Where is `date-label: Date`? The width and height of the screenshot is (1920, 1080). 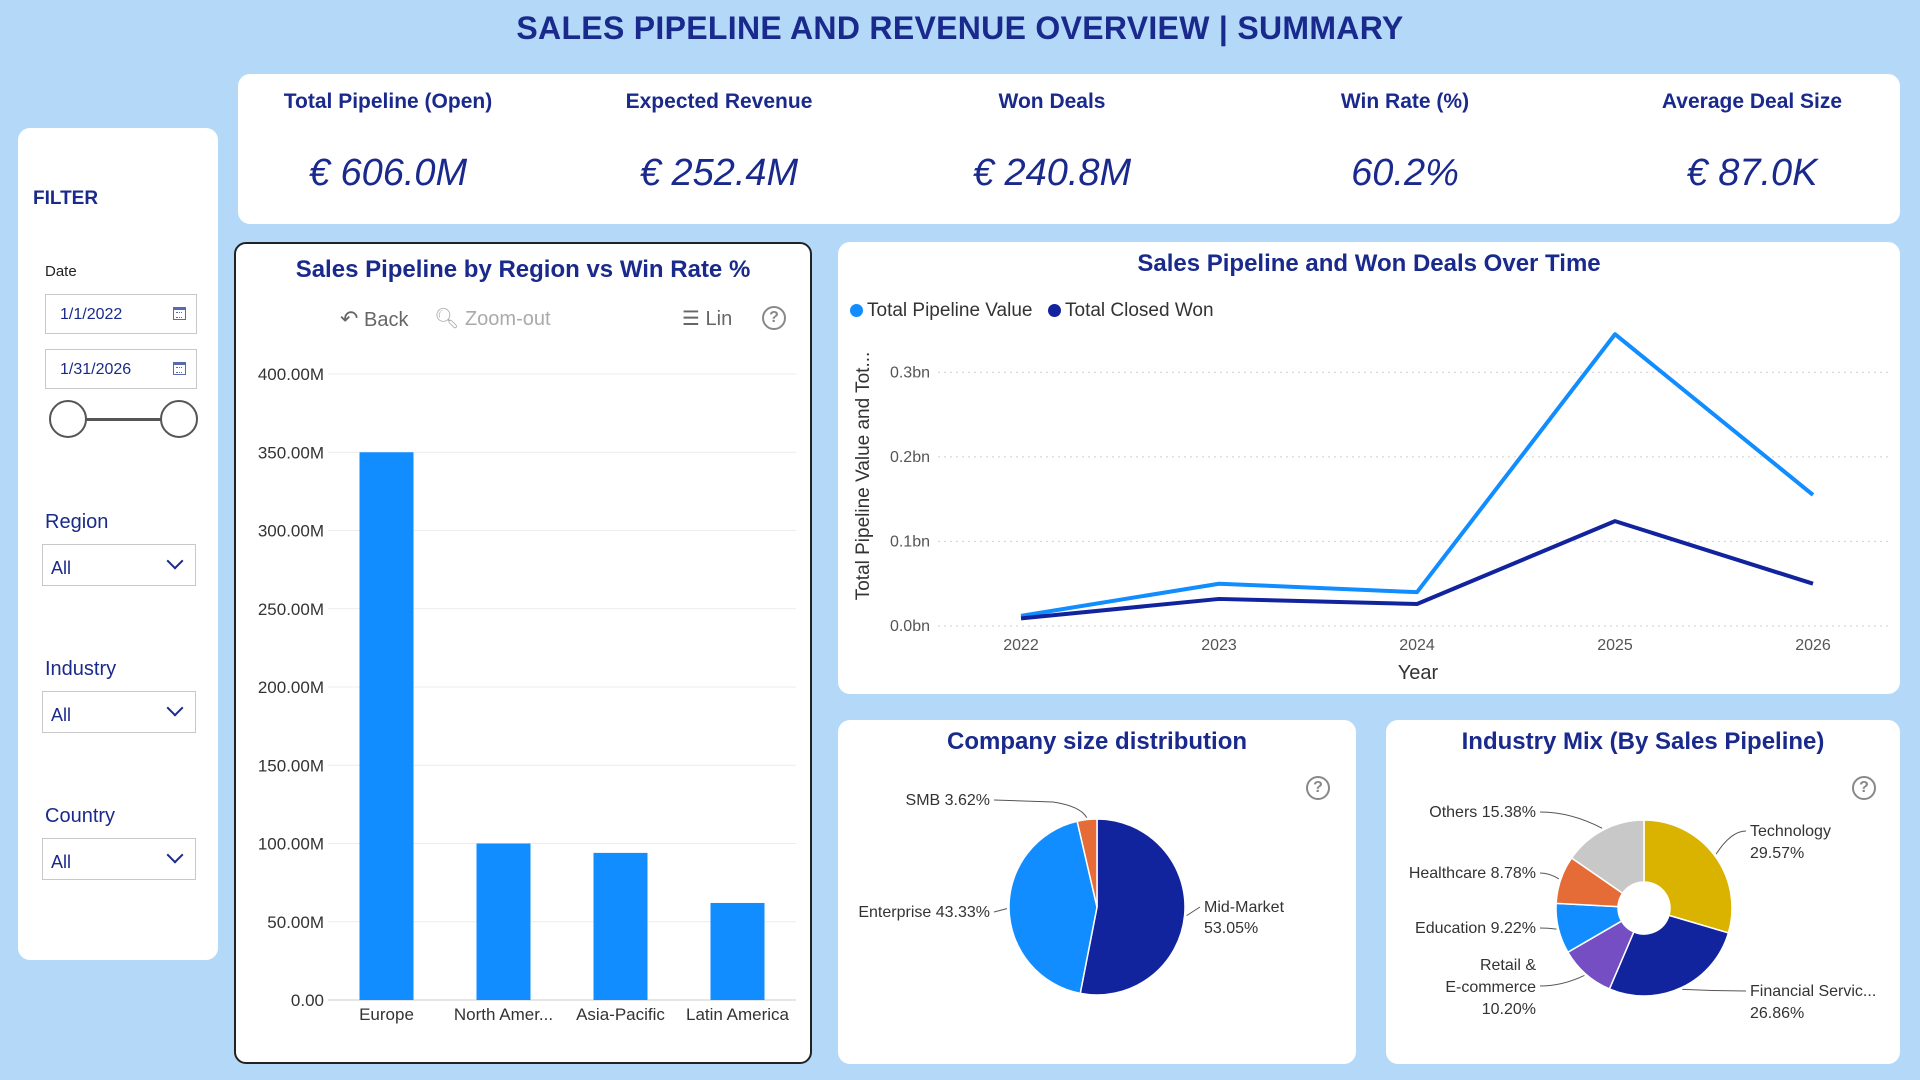 date-label: Date is located at coordinates (61, 271).